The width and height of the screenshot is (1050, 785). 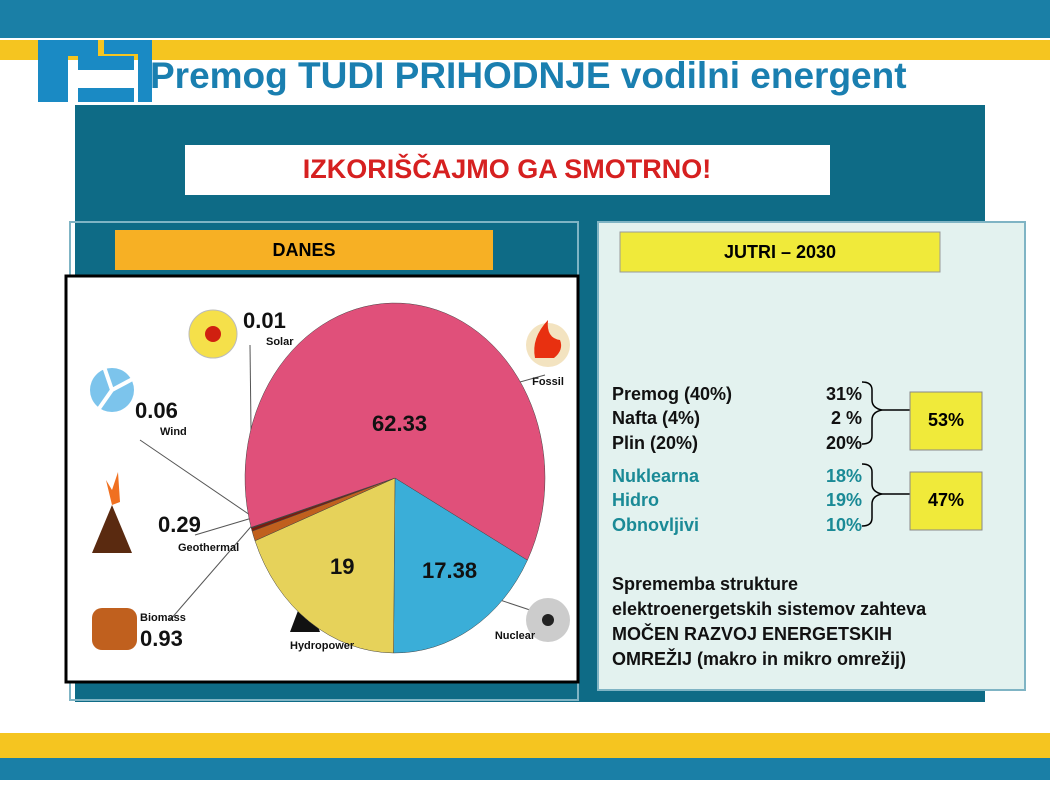 I want to click on mix-share: 10%, so click(x=844, y=525).